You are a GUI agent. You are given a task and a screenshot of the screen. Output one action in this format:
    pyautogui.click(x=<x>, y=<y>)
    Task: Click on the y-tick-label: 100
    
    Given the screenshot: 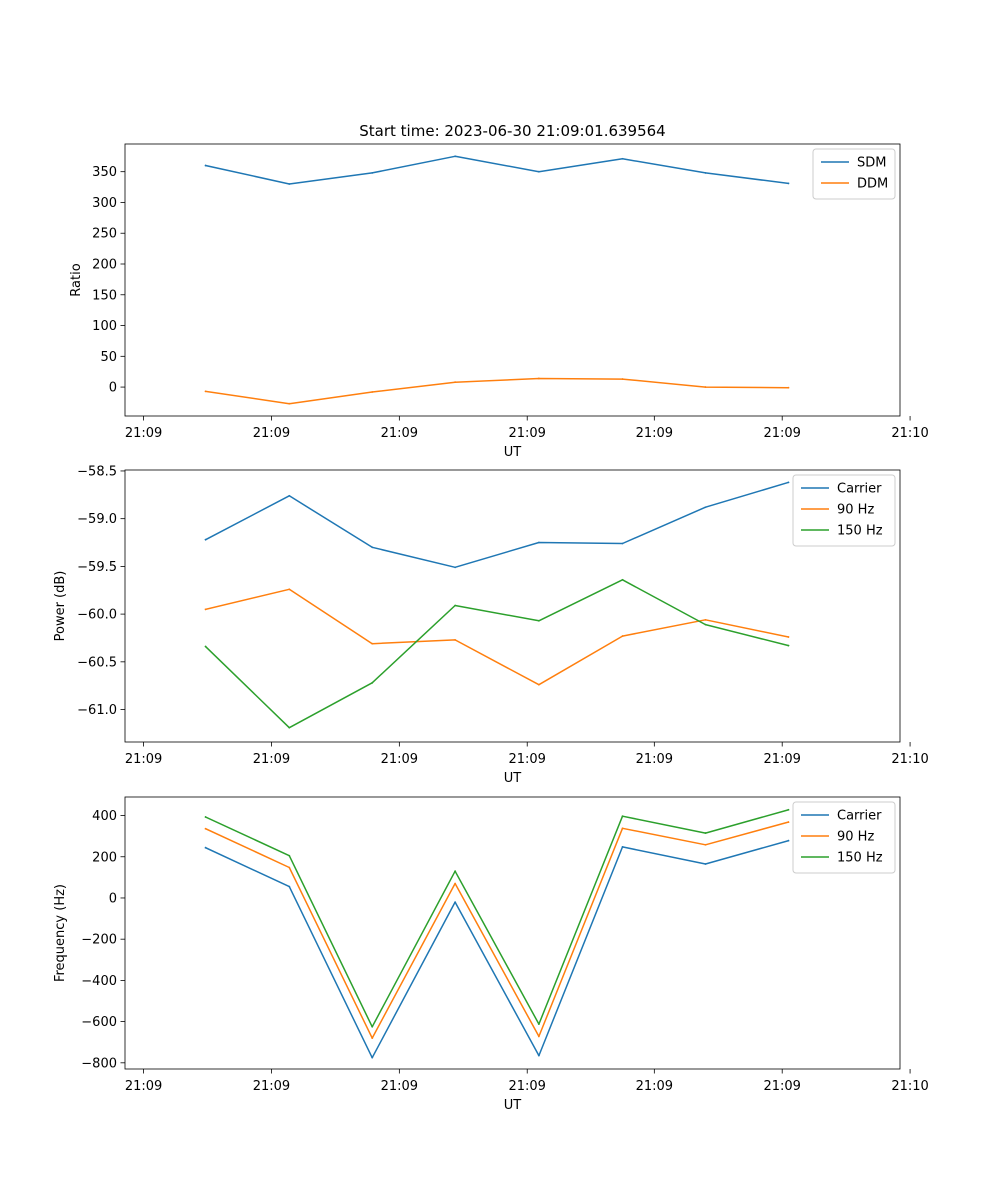 What is the action you would take?
    pyautogui.click(x=104, y=326)
    